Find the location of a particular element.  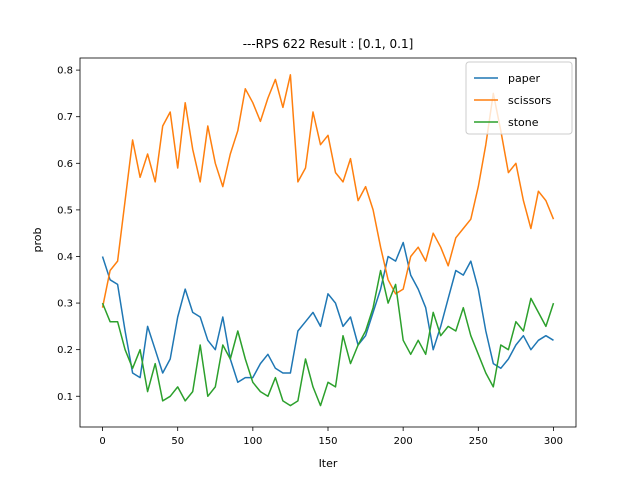

legend-label-scissors: scissors is located at coordinates (530, 100).